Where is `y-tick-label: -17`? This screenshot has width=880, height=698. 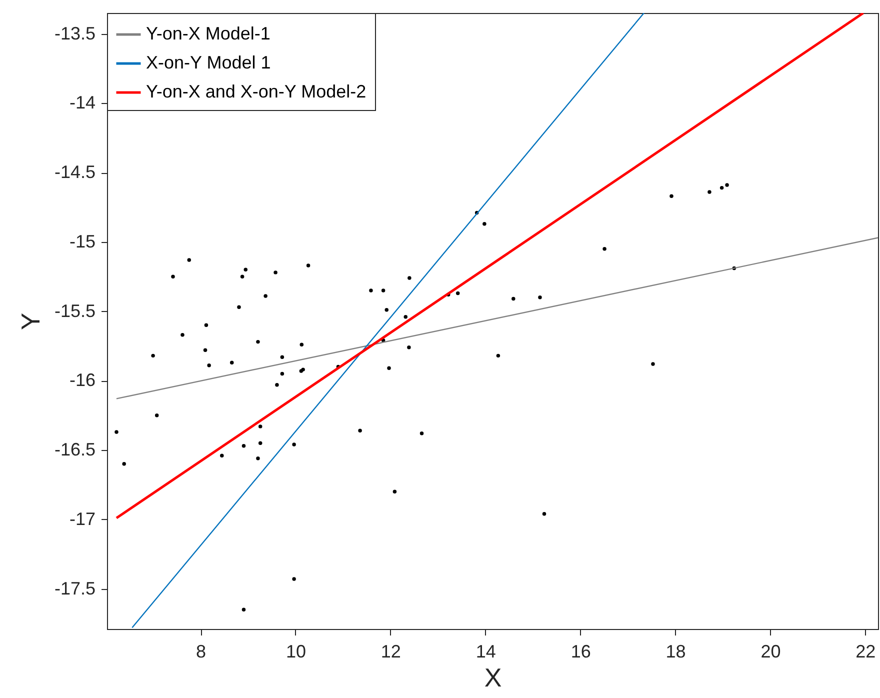
y-tick-label: -17 is located at coordinates (82, 518).